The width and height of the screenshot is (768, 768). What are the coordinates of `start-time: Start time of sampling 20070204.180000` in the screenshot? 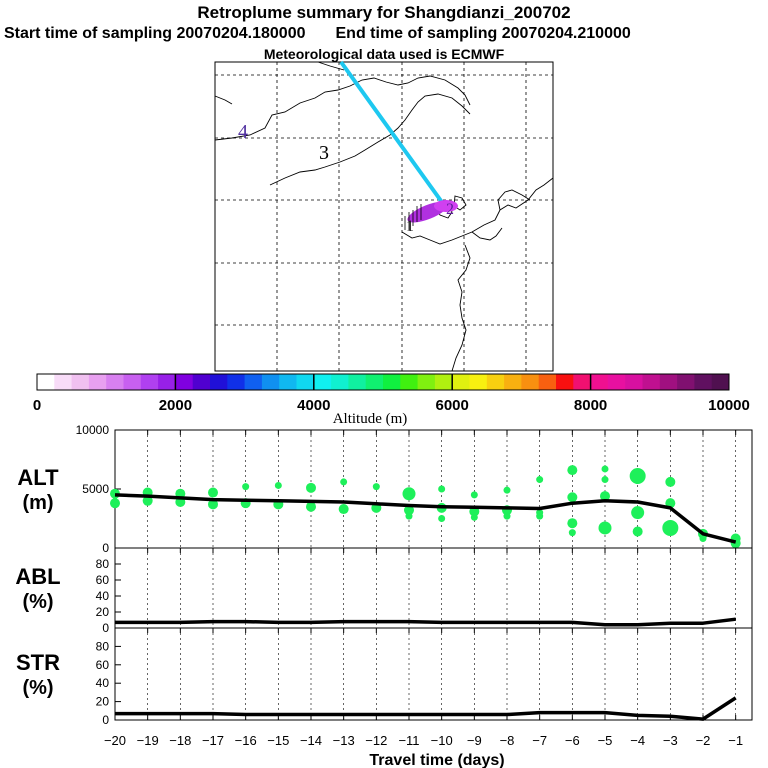 It's located at (155, 33).